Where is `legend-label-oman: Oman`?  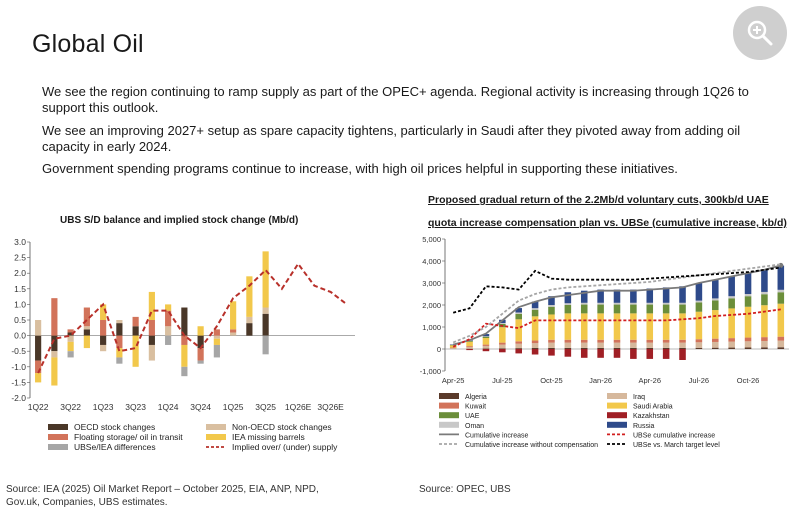
legend-label-oman: Oman is located at coordinates (474, 426).